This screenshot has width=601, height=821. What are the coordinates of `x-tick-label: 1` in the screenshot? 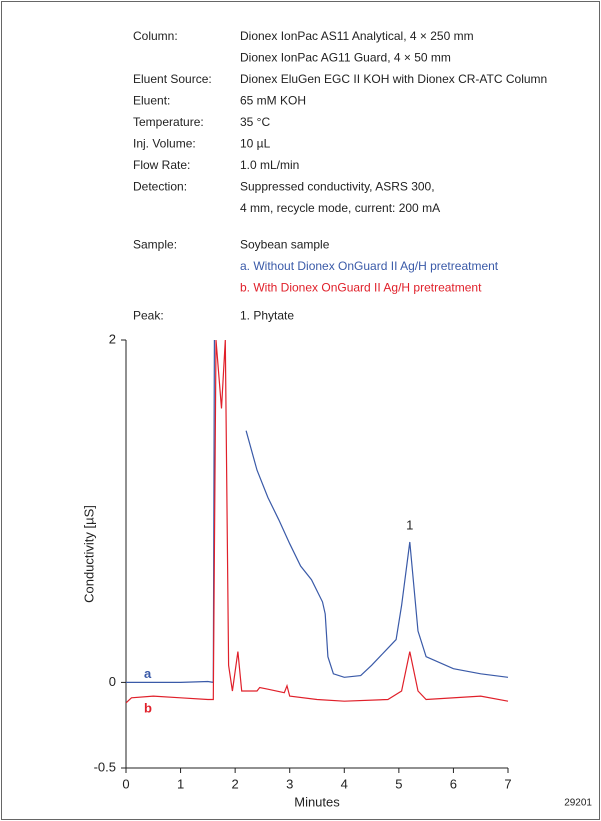 It's located at (180, 783).